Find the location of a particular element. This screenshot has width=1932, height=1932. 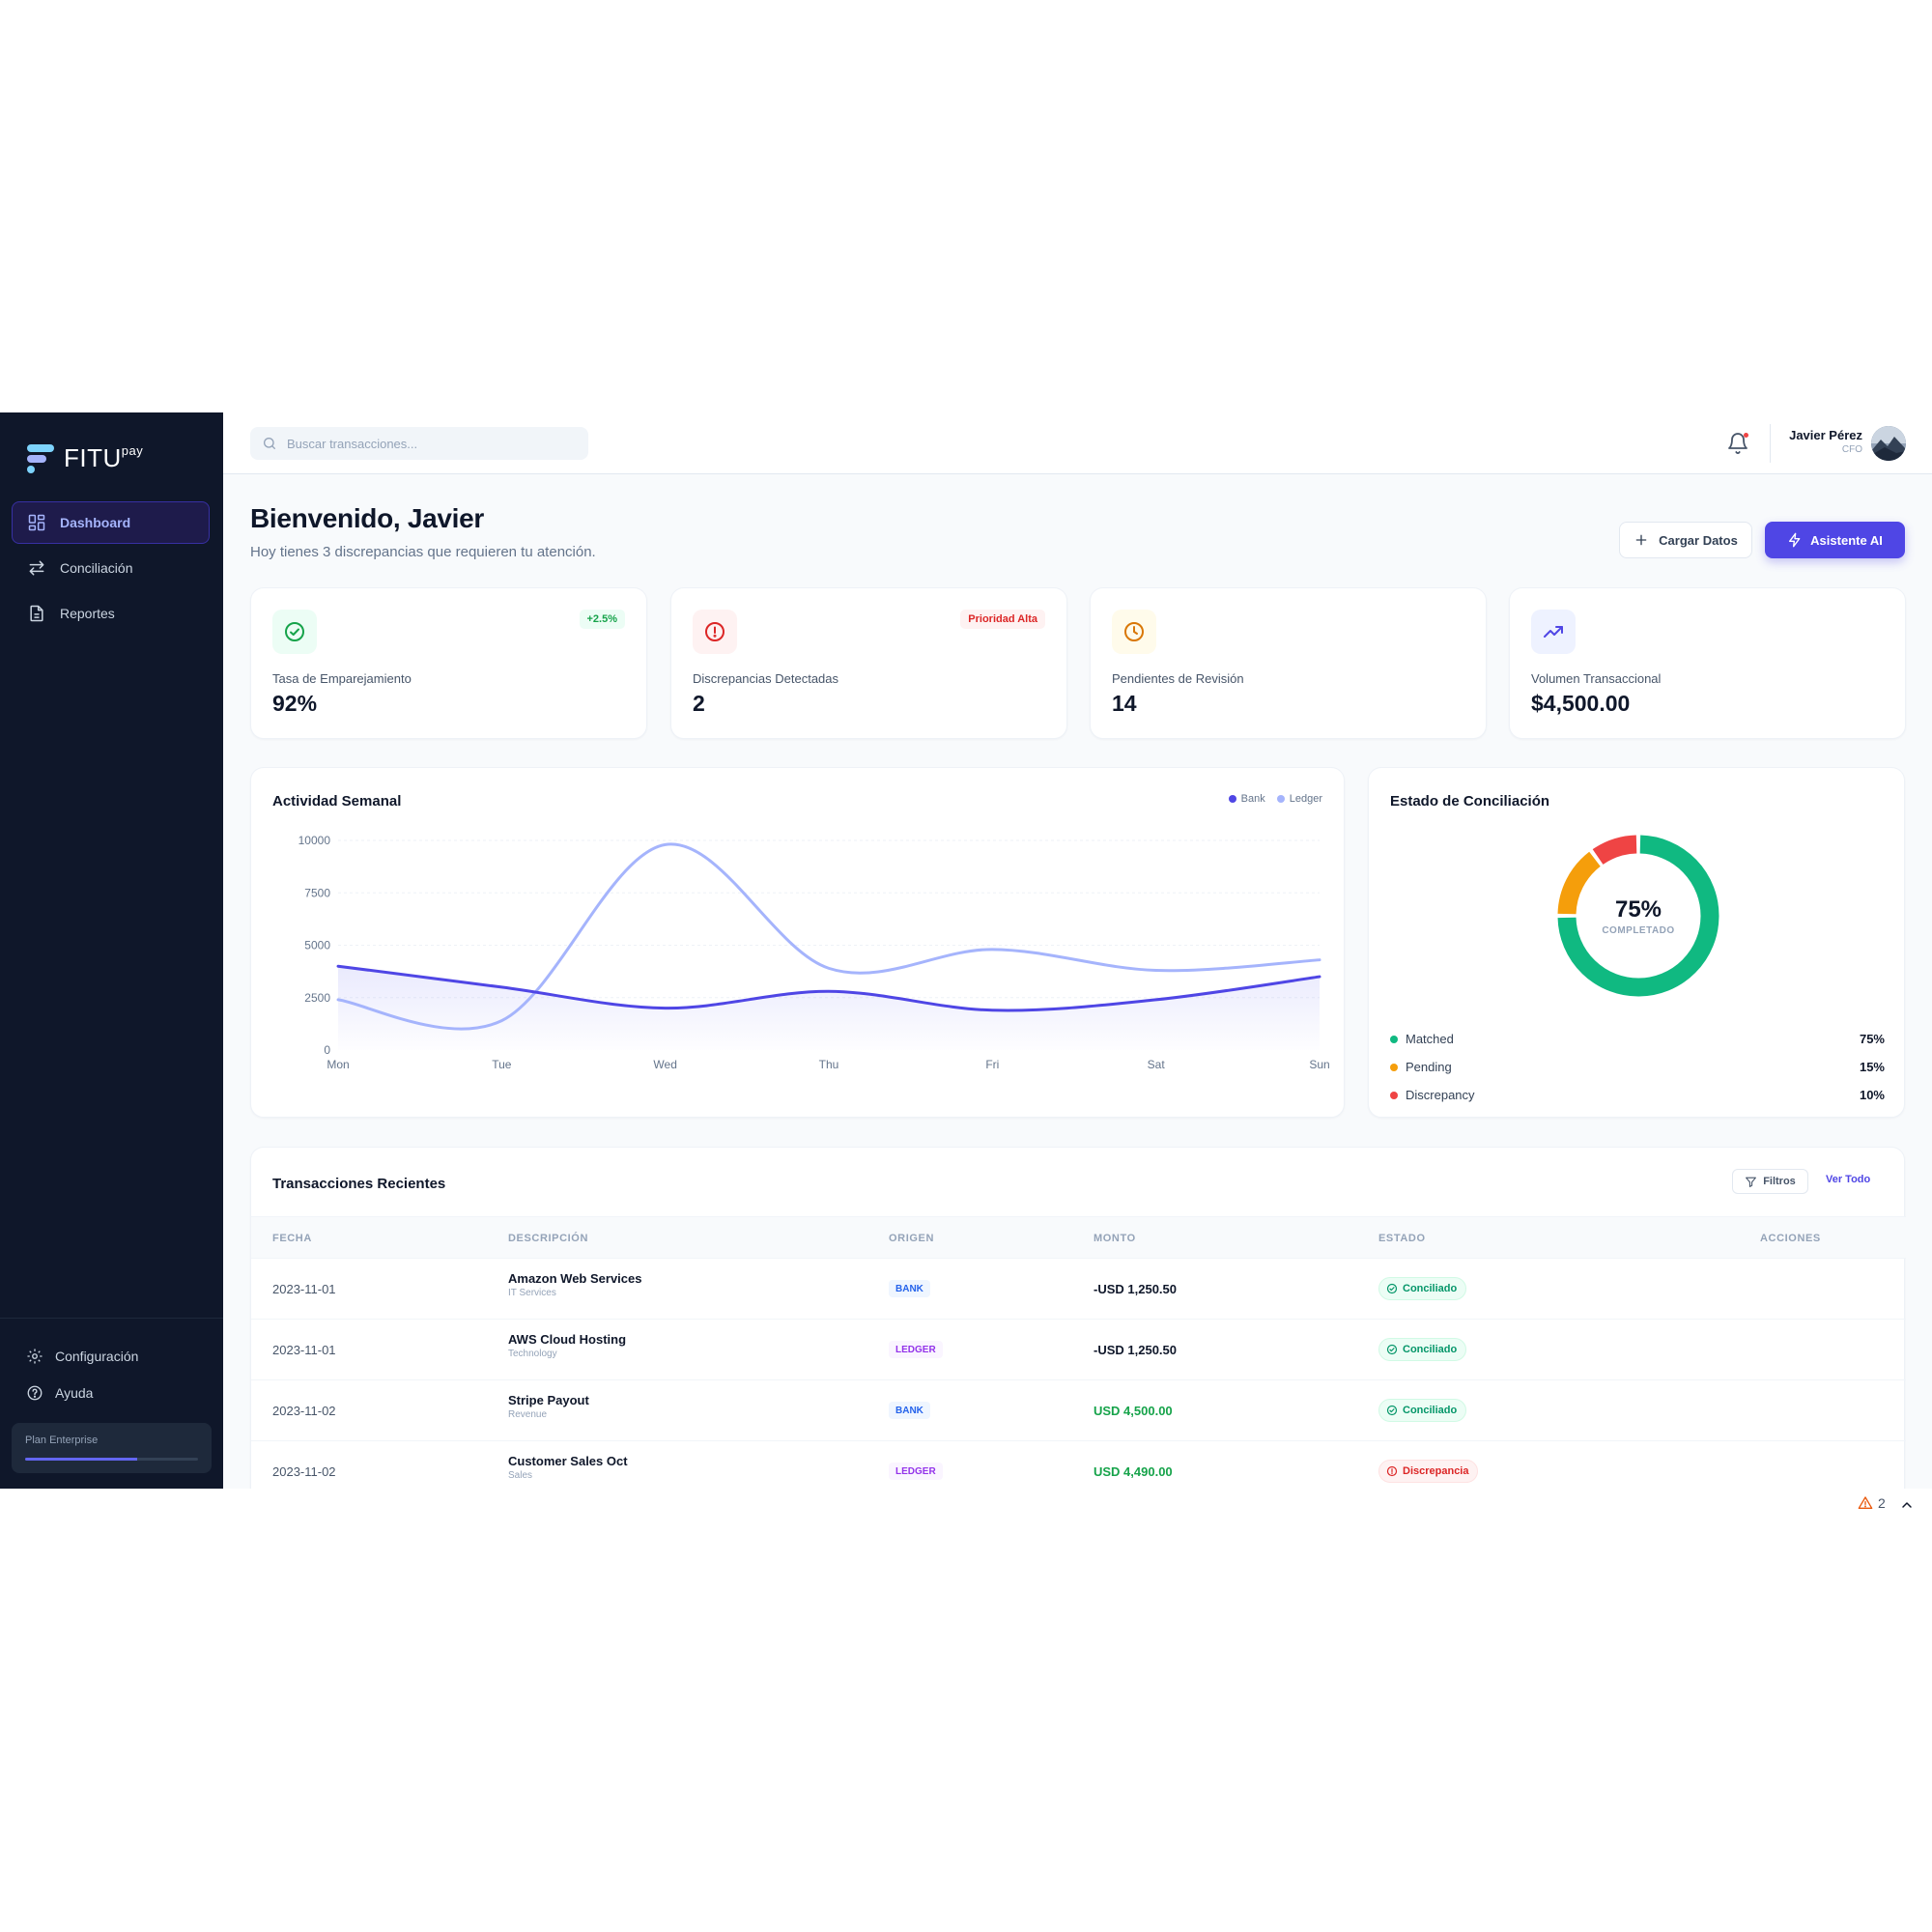

row-description: Amazon Web Services IT Services is located at coordinates (574, 1284).